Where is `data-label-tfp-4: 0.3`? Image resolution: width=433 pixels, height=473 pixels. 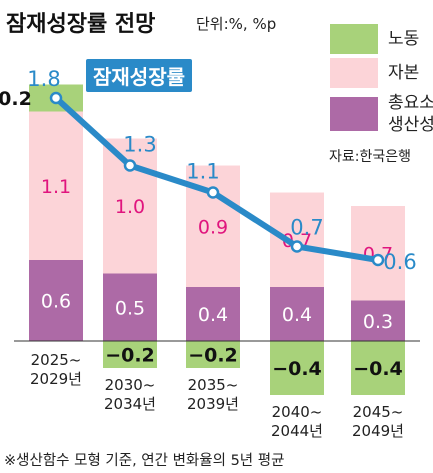
data-label-tfp-4: 0.3 is located at coordinates (378, 322).